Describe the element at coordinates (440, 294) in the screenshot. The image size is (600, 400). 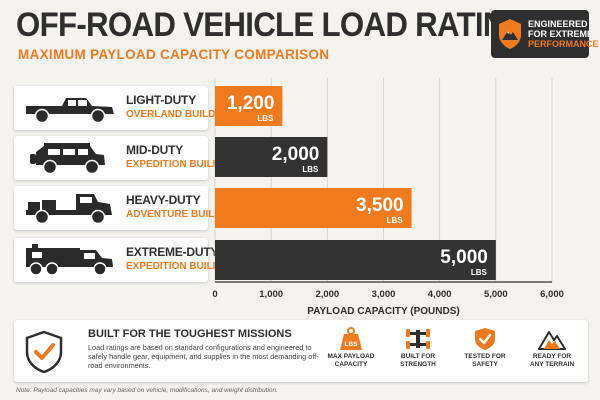
I see `x-tick-label: 4,000` at that location.